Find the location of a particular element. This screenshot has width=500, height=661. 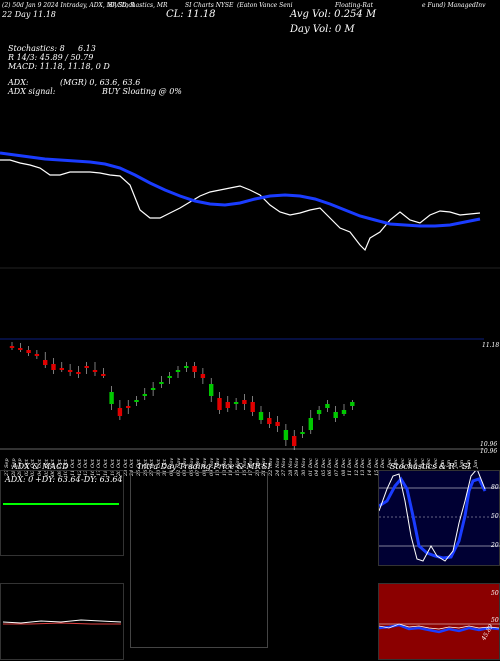

header-line2: 22 Day 11.18 is located at coordinates (29, 14).